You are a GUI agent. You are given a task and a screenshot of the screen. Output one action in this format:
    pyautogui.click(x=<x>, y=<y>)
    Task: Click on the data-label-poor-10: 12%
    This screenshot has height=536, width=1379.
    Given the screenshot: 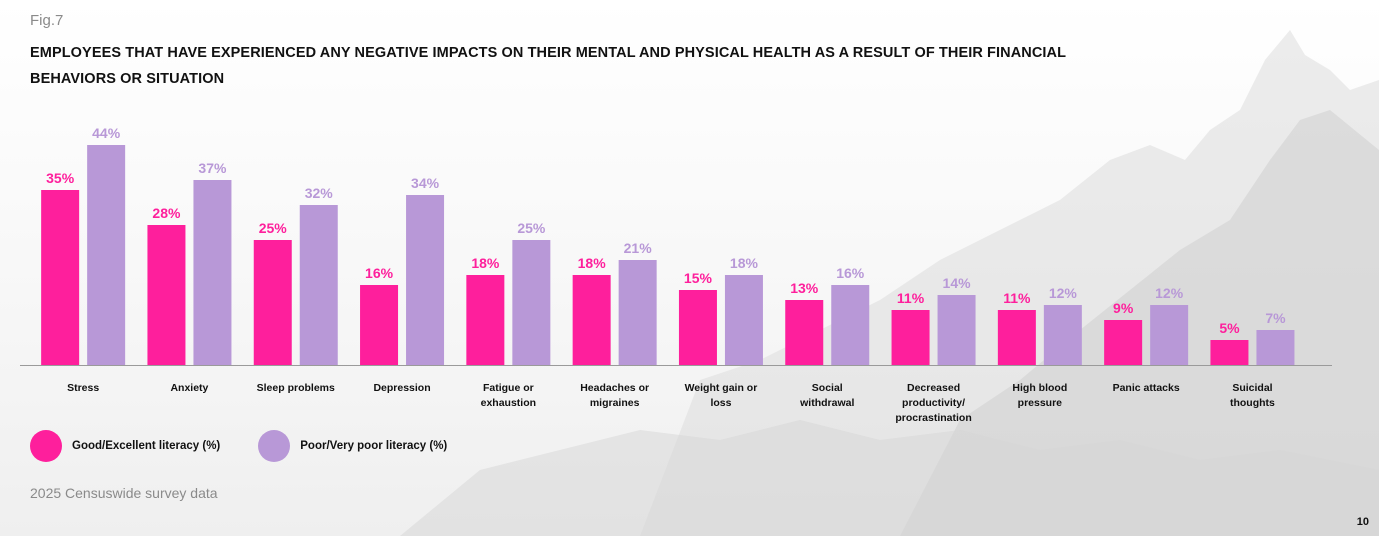 What is the action you would take?
    pyautogui.click(x=1169, y=293)
    